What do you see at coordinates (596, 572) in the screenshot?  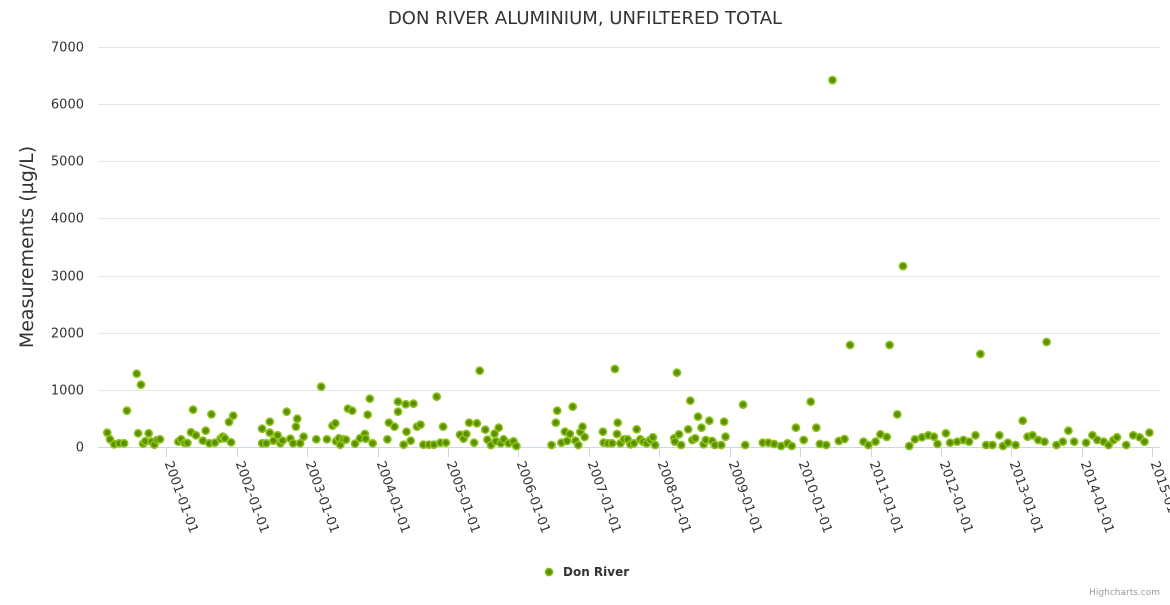 I see `legend-item-don-river: Don River` at bounding box center [596, 572].